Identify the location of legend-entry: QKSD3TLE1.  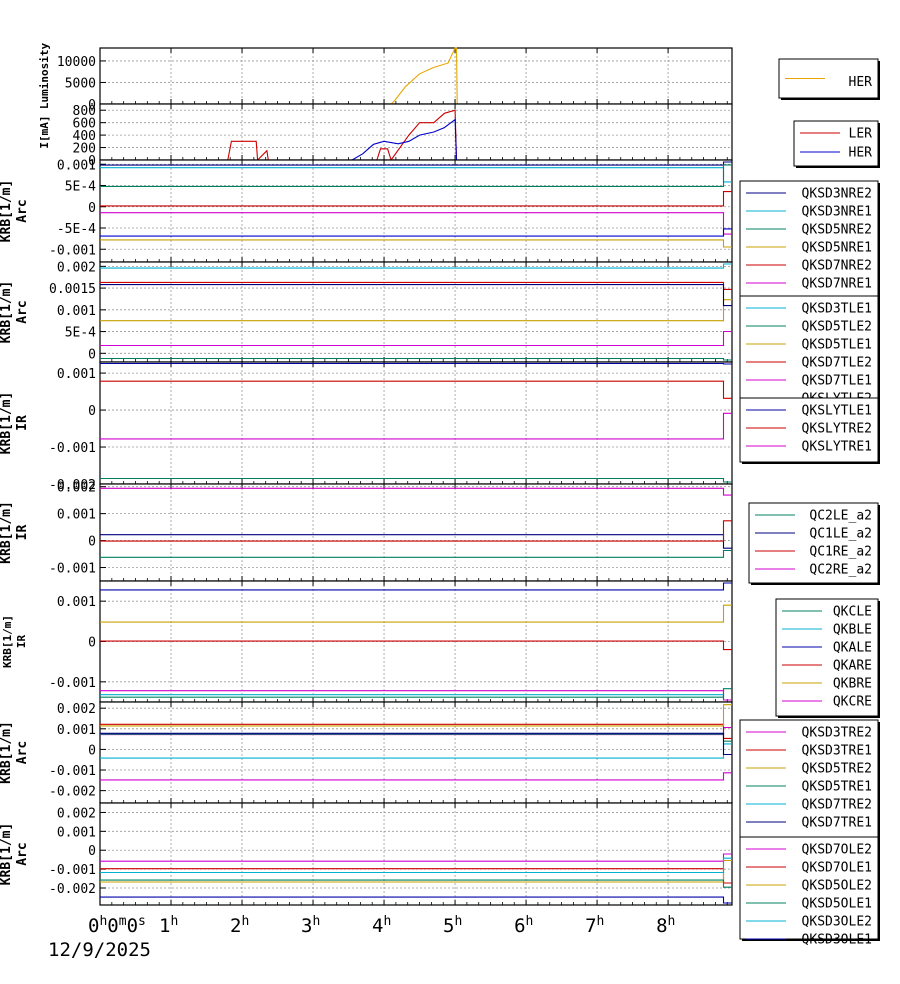
(837, 309).